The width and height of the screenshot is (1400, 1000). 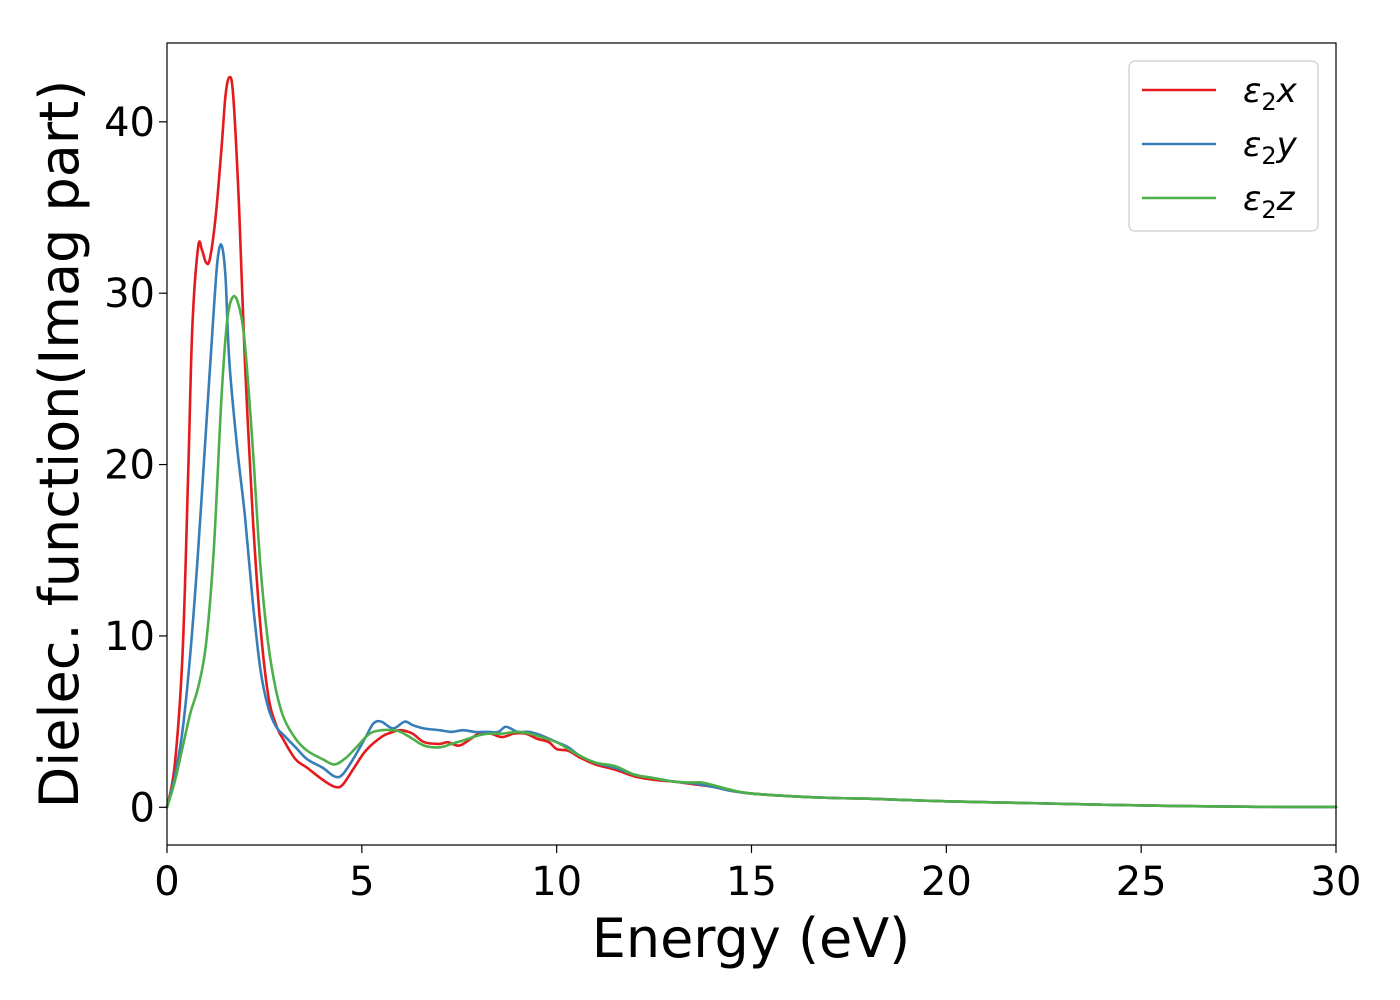 I want to click on legend-box, so click(x=1223, y=146).